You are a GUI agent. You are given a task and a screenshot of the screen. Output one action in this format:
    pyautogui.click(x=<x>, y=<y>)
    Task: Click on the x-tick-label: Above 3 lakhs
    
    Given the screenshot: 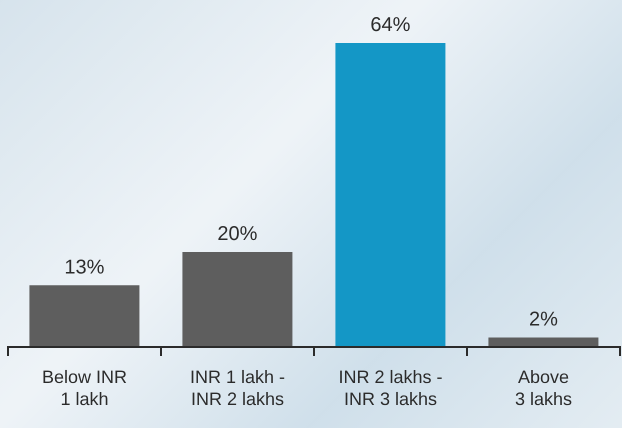 What is the action you would take?
    pyautogui.click(x=543, y=388)
    